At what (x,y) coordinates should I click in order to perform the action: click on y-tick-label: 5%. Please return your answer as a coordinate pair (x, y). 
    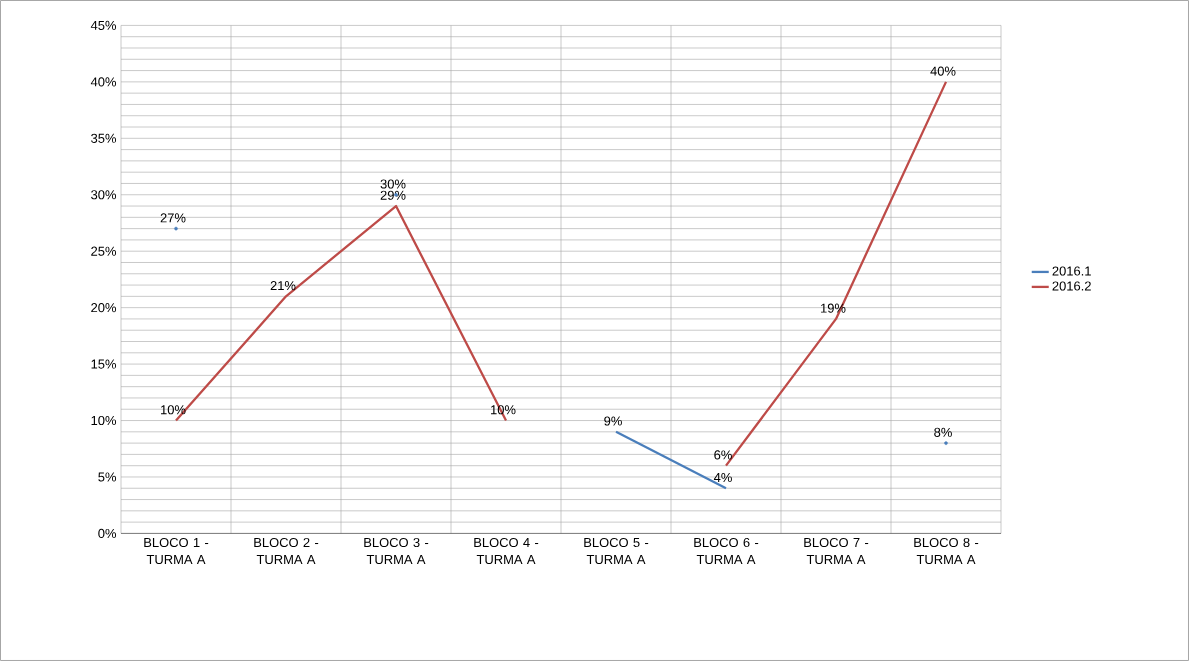
    Looking at the image, I should click on (107, 477).